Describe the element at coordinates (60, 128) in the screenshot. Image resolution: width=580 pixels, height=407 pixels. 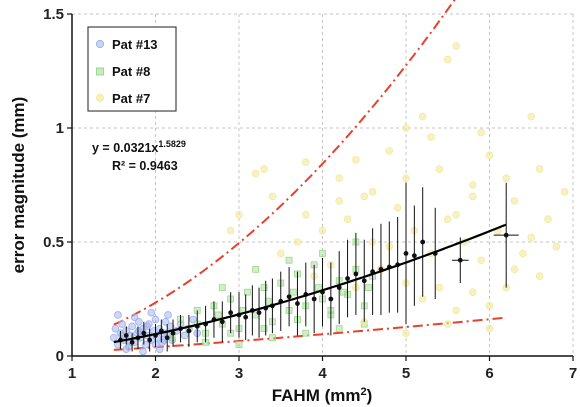
I see `y-tick-label: 1` at that location.